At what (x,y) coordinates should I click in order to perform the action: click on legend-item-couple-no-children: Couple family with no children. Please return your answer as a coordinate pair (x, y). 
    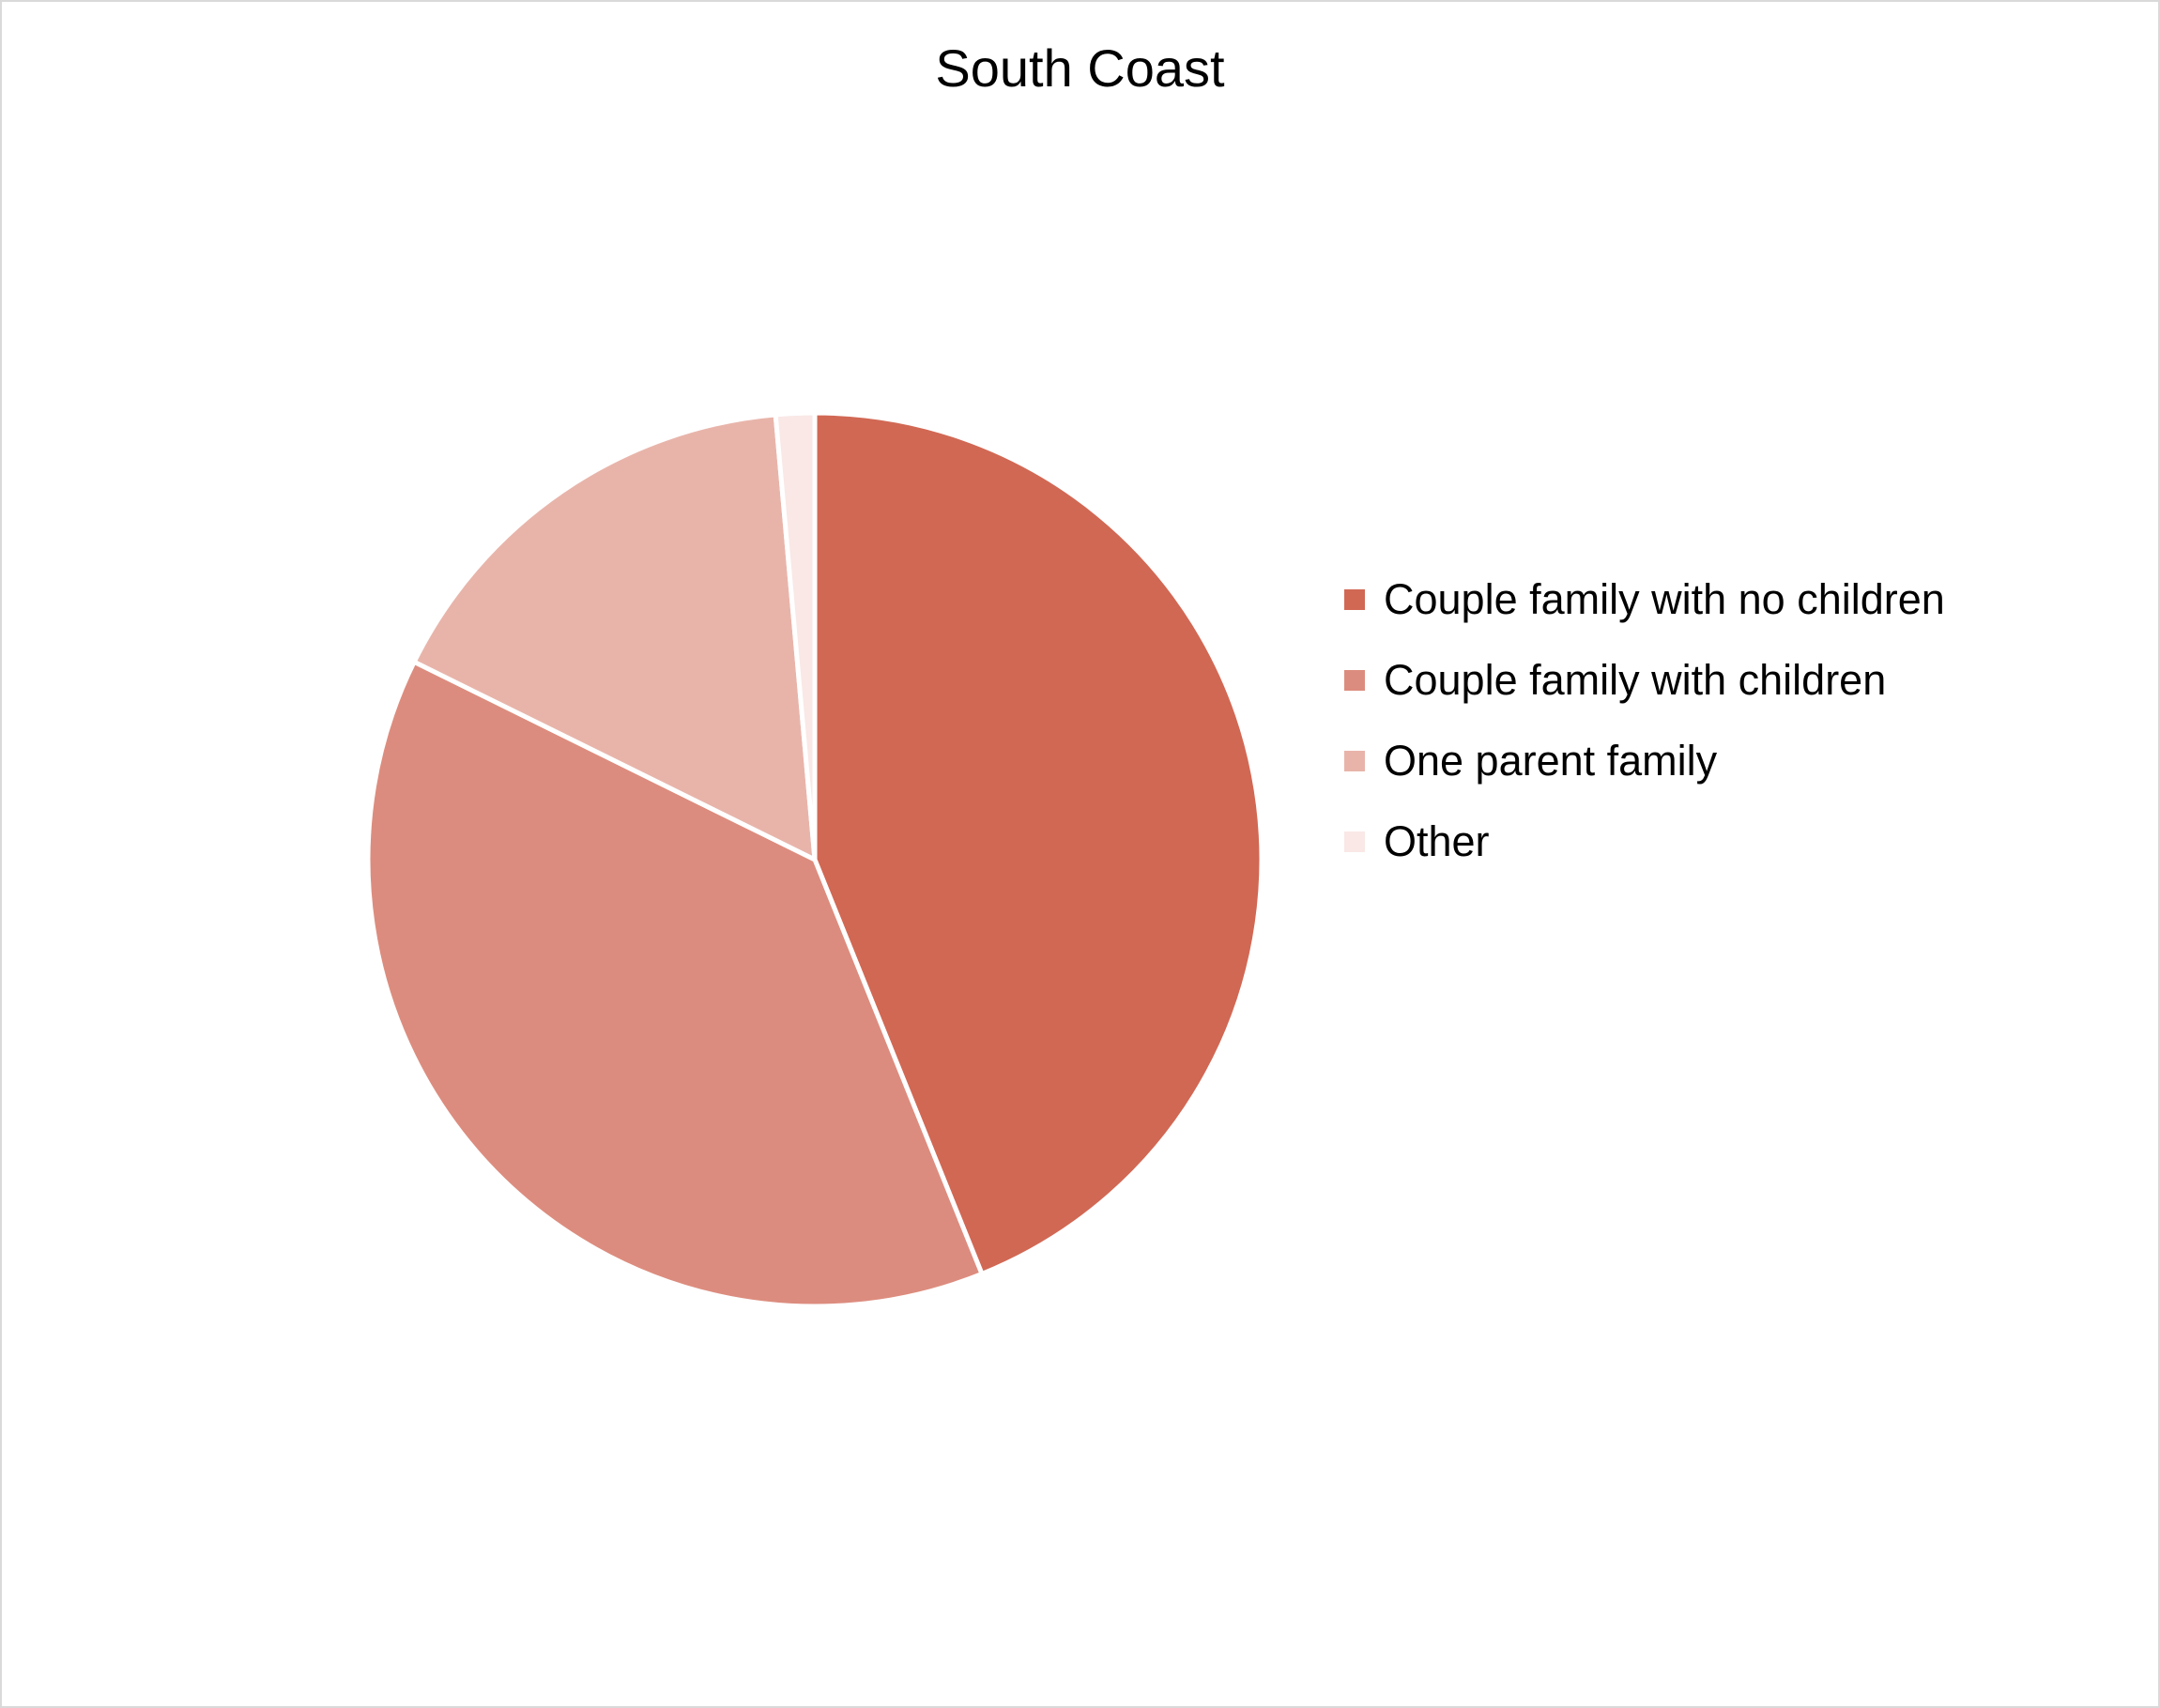
    Looking at the image, I should click on (1644, 600).